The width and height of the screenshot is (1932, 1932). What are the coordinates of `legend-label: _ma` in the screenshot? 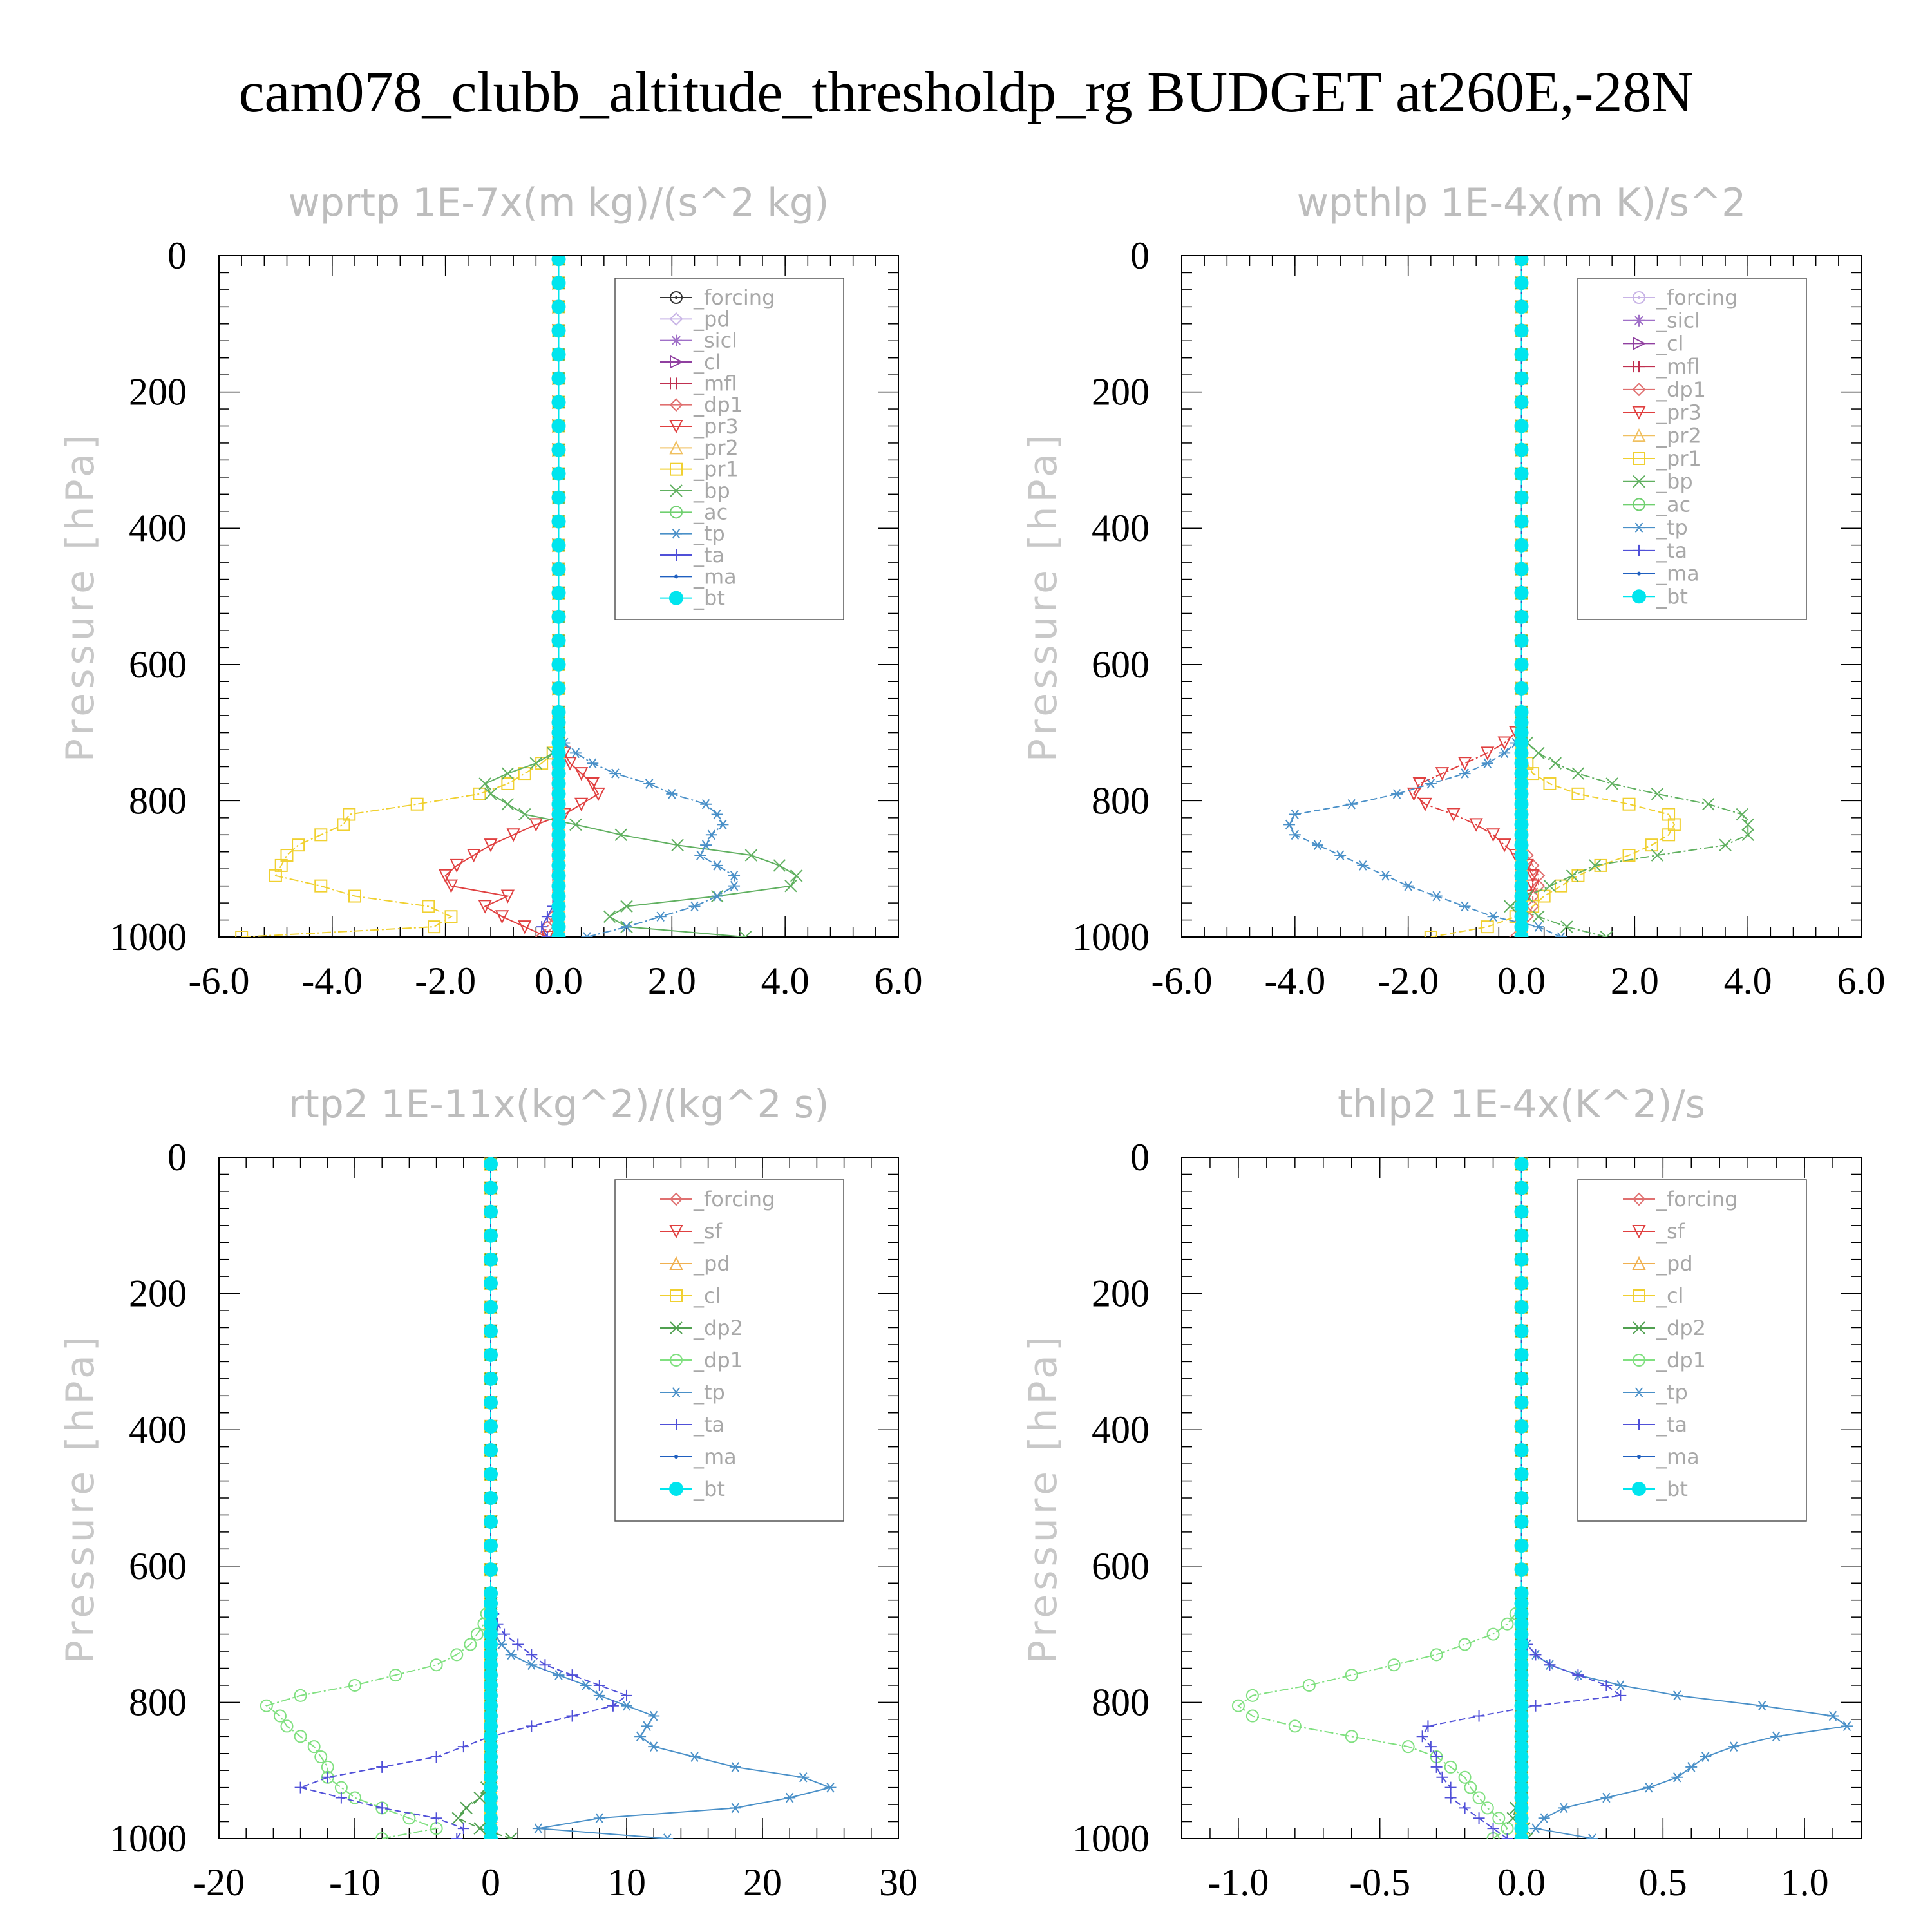 It's located at (715, 576).